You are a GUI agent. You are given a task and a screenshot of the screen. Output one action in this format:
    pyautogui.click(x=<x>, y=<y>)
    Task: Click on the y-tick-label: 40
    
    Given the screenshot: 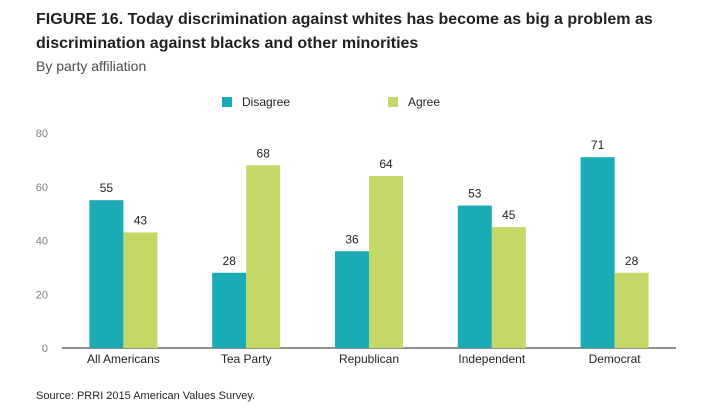 What is the action you would take?
    pyautogui.click(x=42, y=242)
    